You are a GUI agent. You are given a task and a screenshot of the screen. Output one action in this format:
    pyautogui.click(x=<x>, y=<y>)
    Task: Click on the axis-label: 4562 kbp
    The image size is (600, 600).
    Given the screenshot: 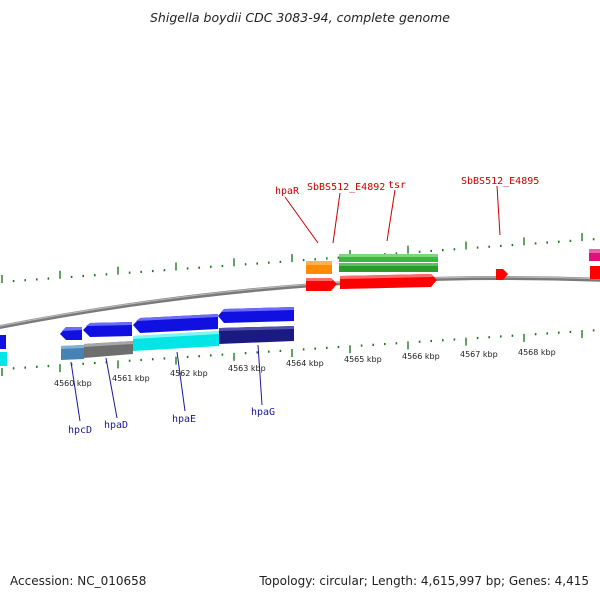 What is the action you would take?
    pyautogui.click(x=189, y=373)
    